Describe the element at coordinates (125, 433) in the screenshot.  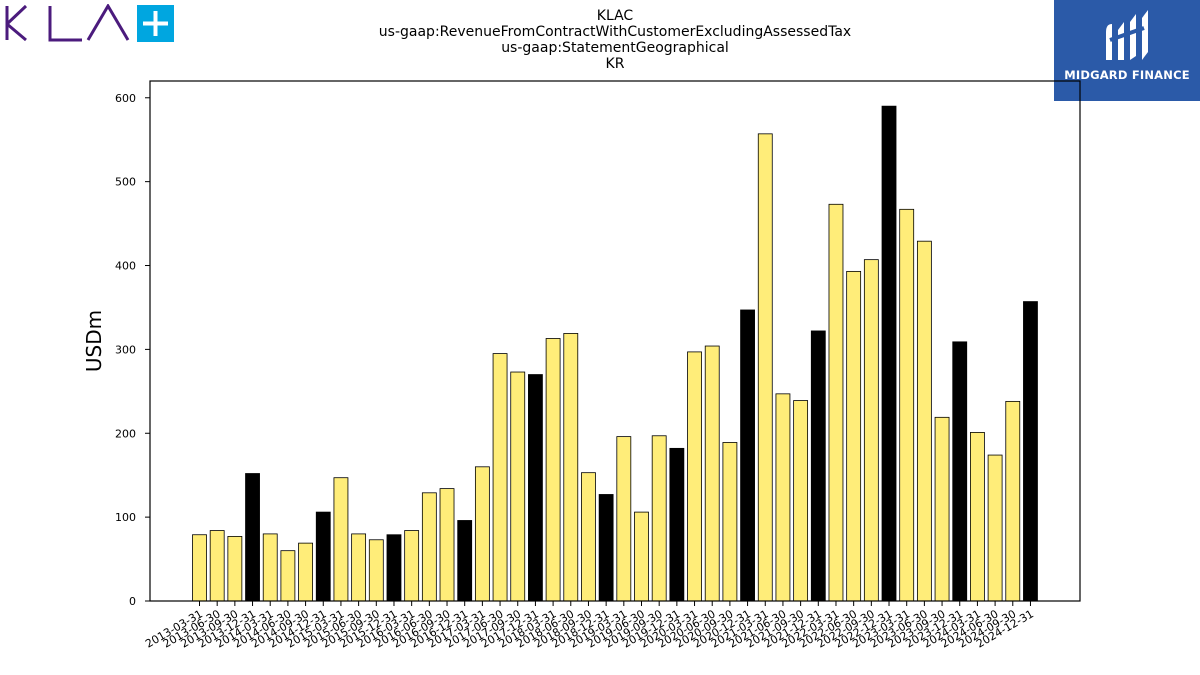
I see `y-tick-label: 200` at that location.